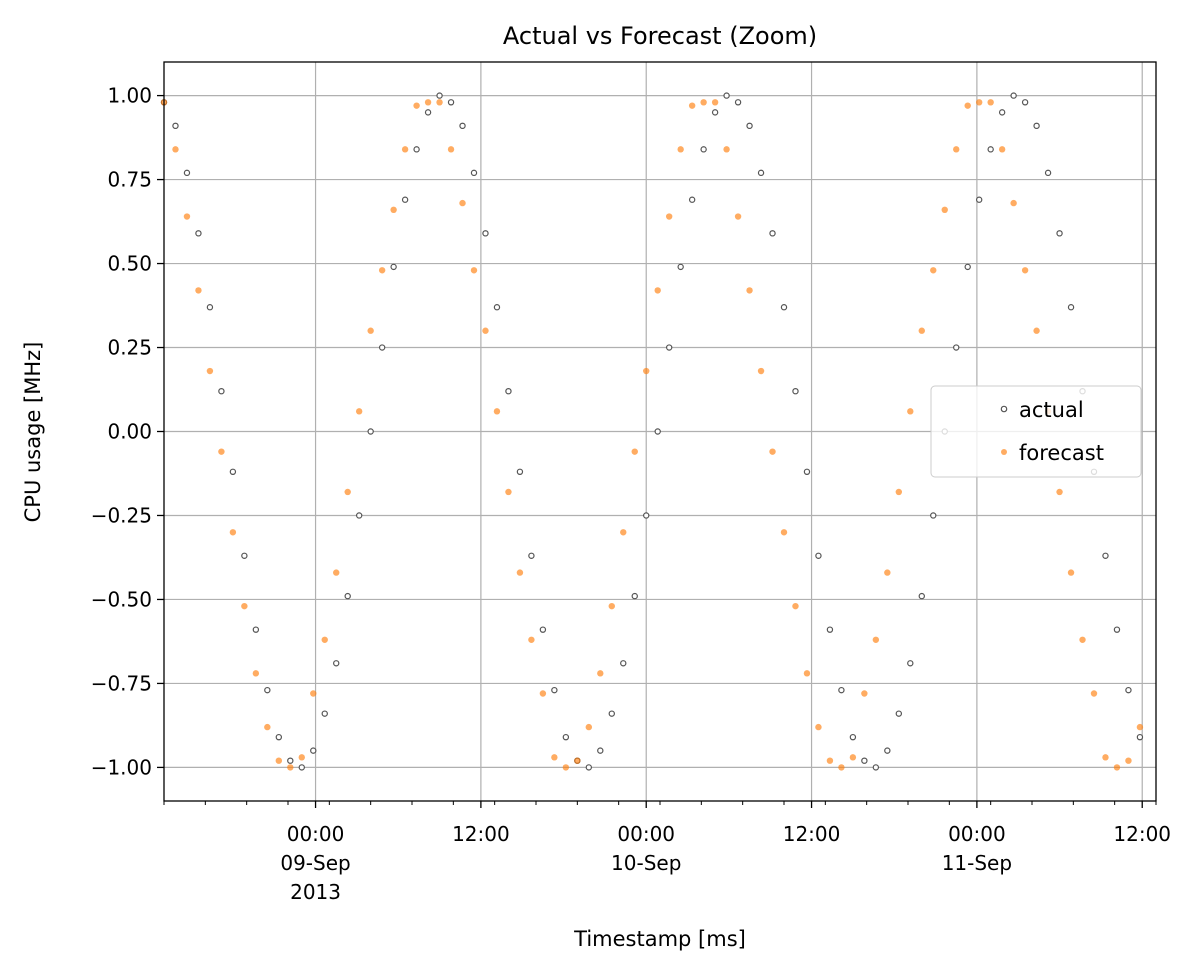 Image resolution: width=1193 pixels, height=973 pixels. Describe the element at coordinates (481, 834) in the screenshot. I see `x-tick-label: 12:00` at that location.